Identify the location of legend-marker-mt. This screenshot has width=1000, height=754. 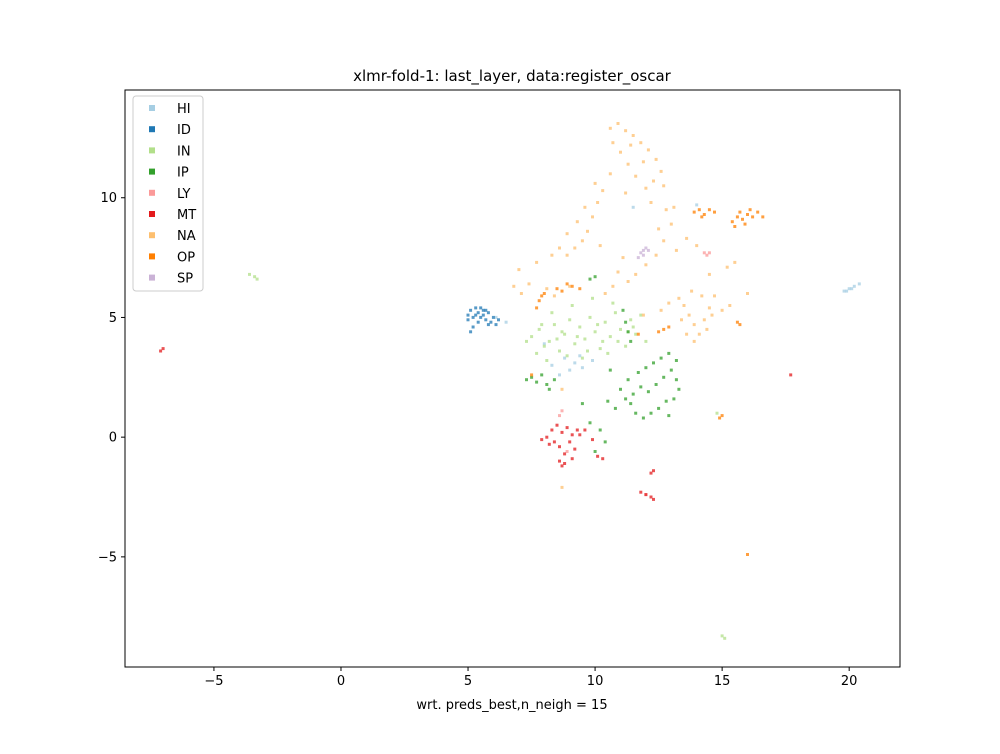
(152, 214).